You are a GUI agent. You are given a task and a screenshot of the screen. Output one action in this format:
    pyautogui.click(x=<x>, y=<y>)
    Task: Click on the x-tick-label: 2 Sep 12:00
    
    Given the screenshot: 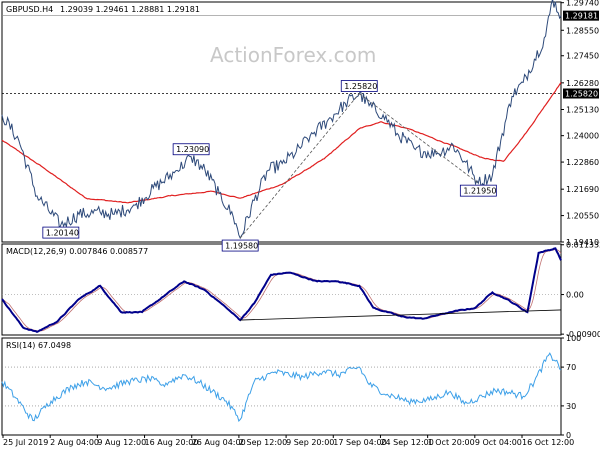 What is the action you would take?
    pyautogui.click(x=263, y=442)
    